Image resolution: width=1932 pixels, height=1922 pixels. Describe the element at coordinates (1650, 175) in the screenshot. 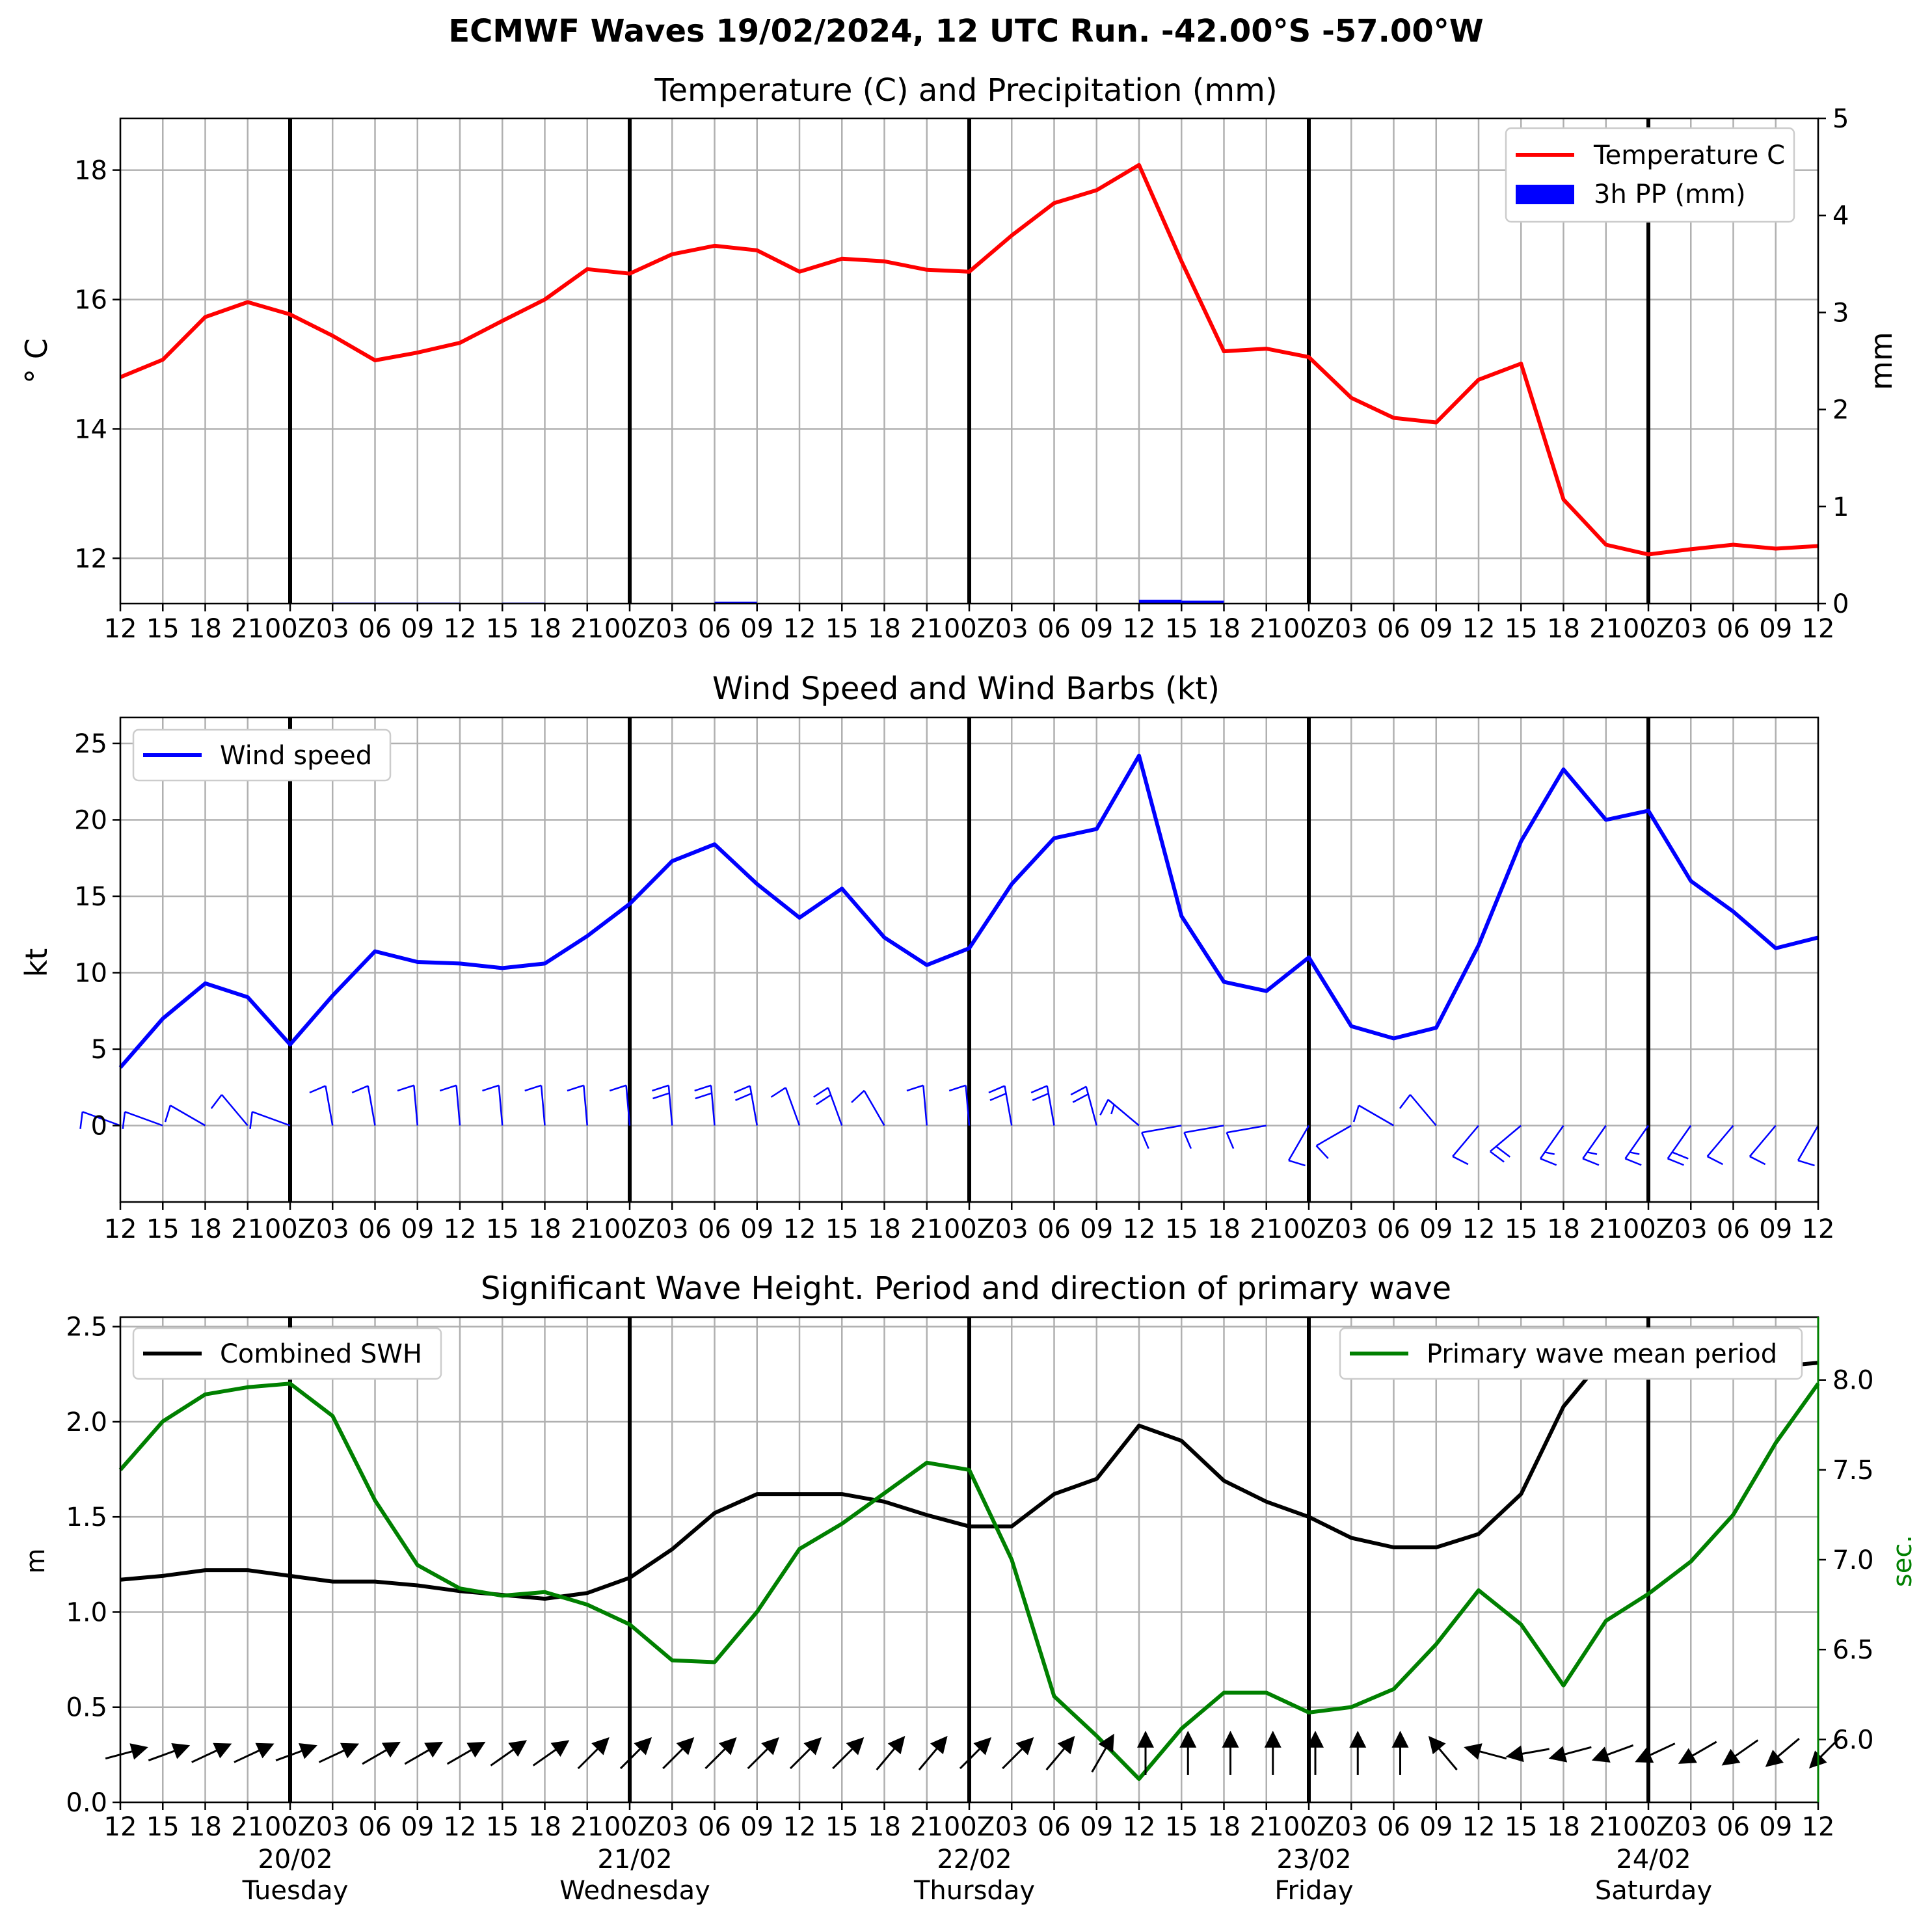

I see `legend-temperature: Temperature C 3h PP (mm)` at that location.